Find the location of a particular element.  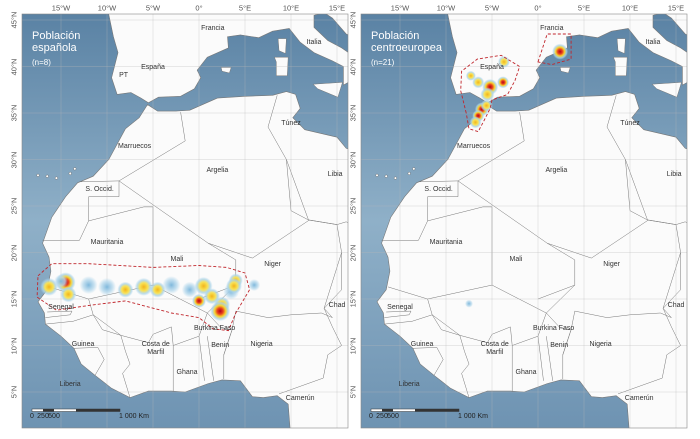

latitude-label: 20°N is located at coordinates (353, 252).